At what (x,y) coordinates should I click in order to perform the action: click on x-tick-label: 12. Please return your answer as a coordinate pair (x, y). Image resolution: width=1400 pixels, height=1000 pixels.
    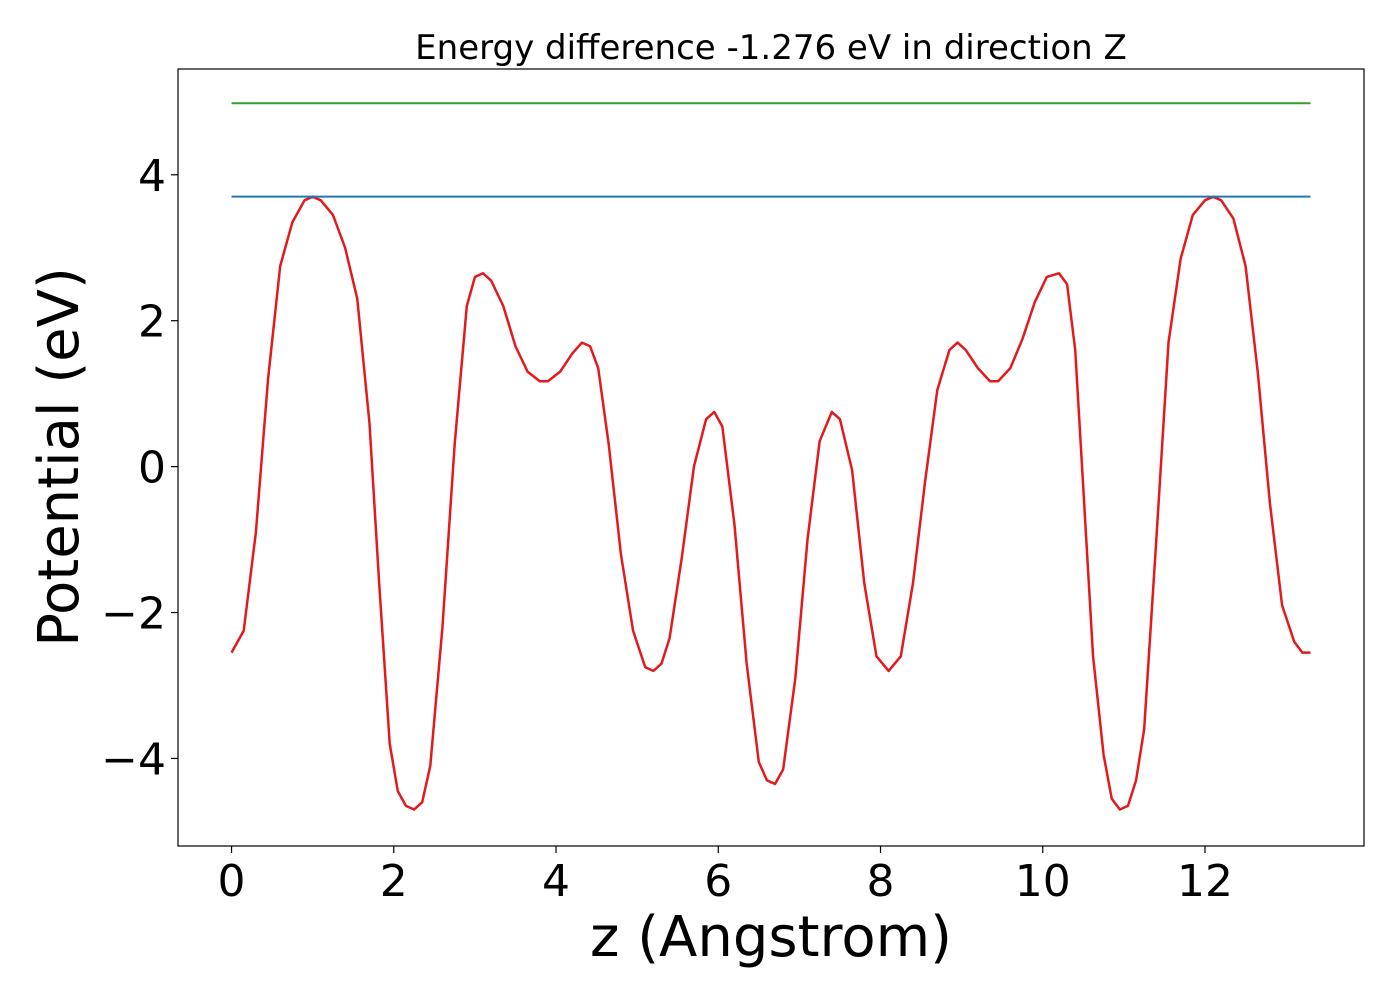
    Looking at the image, I should click on (1205, 881).